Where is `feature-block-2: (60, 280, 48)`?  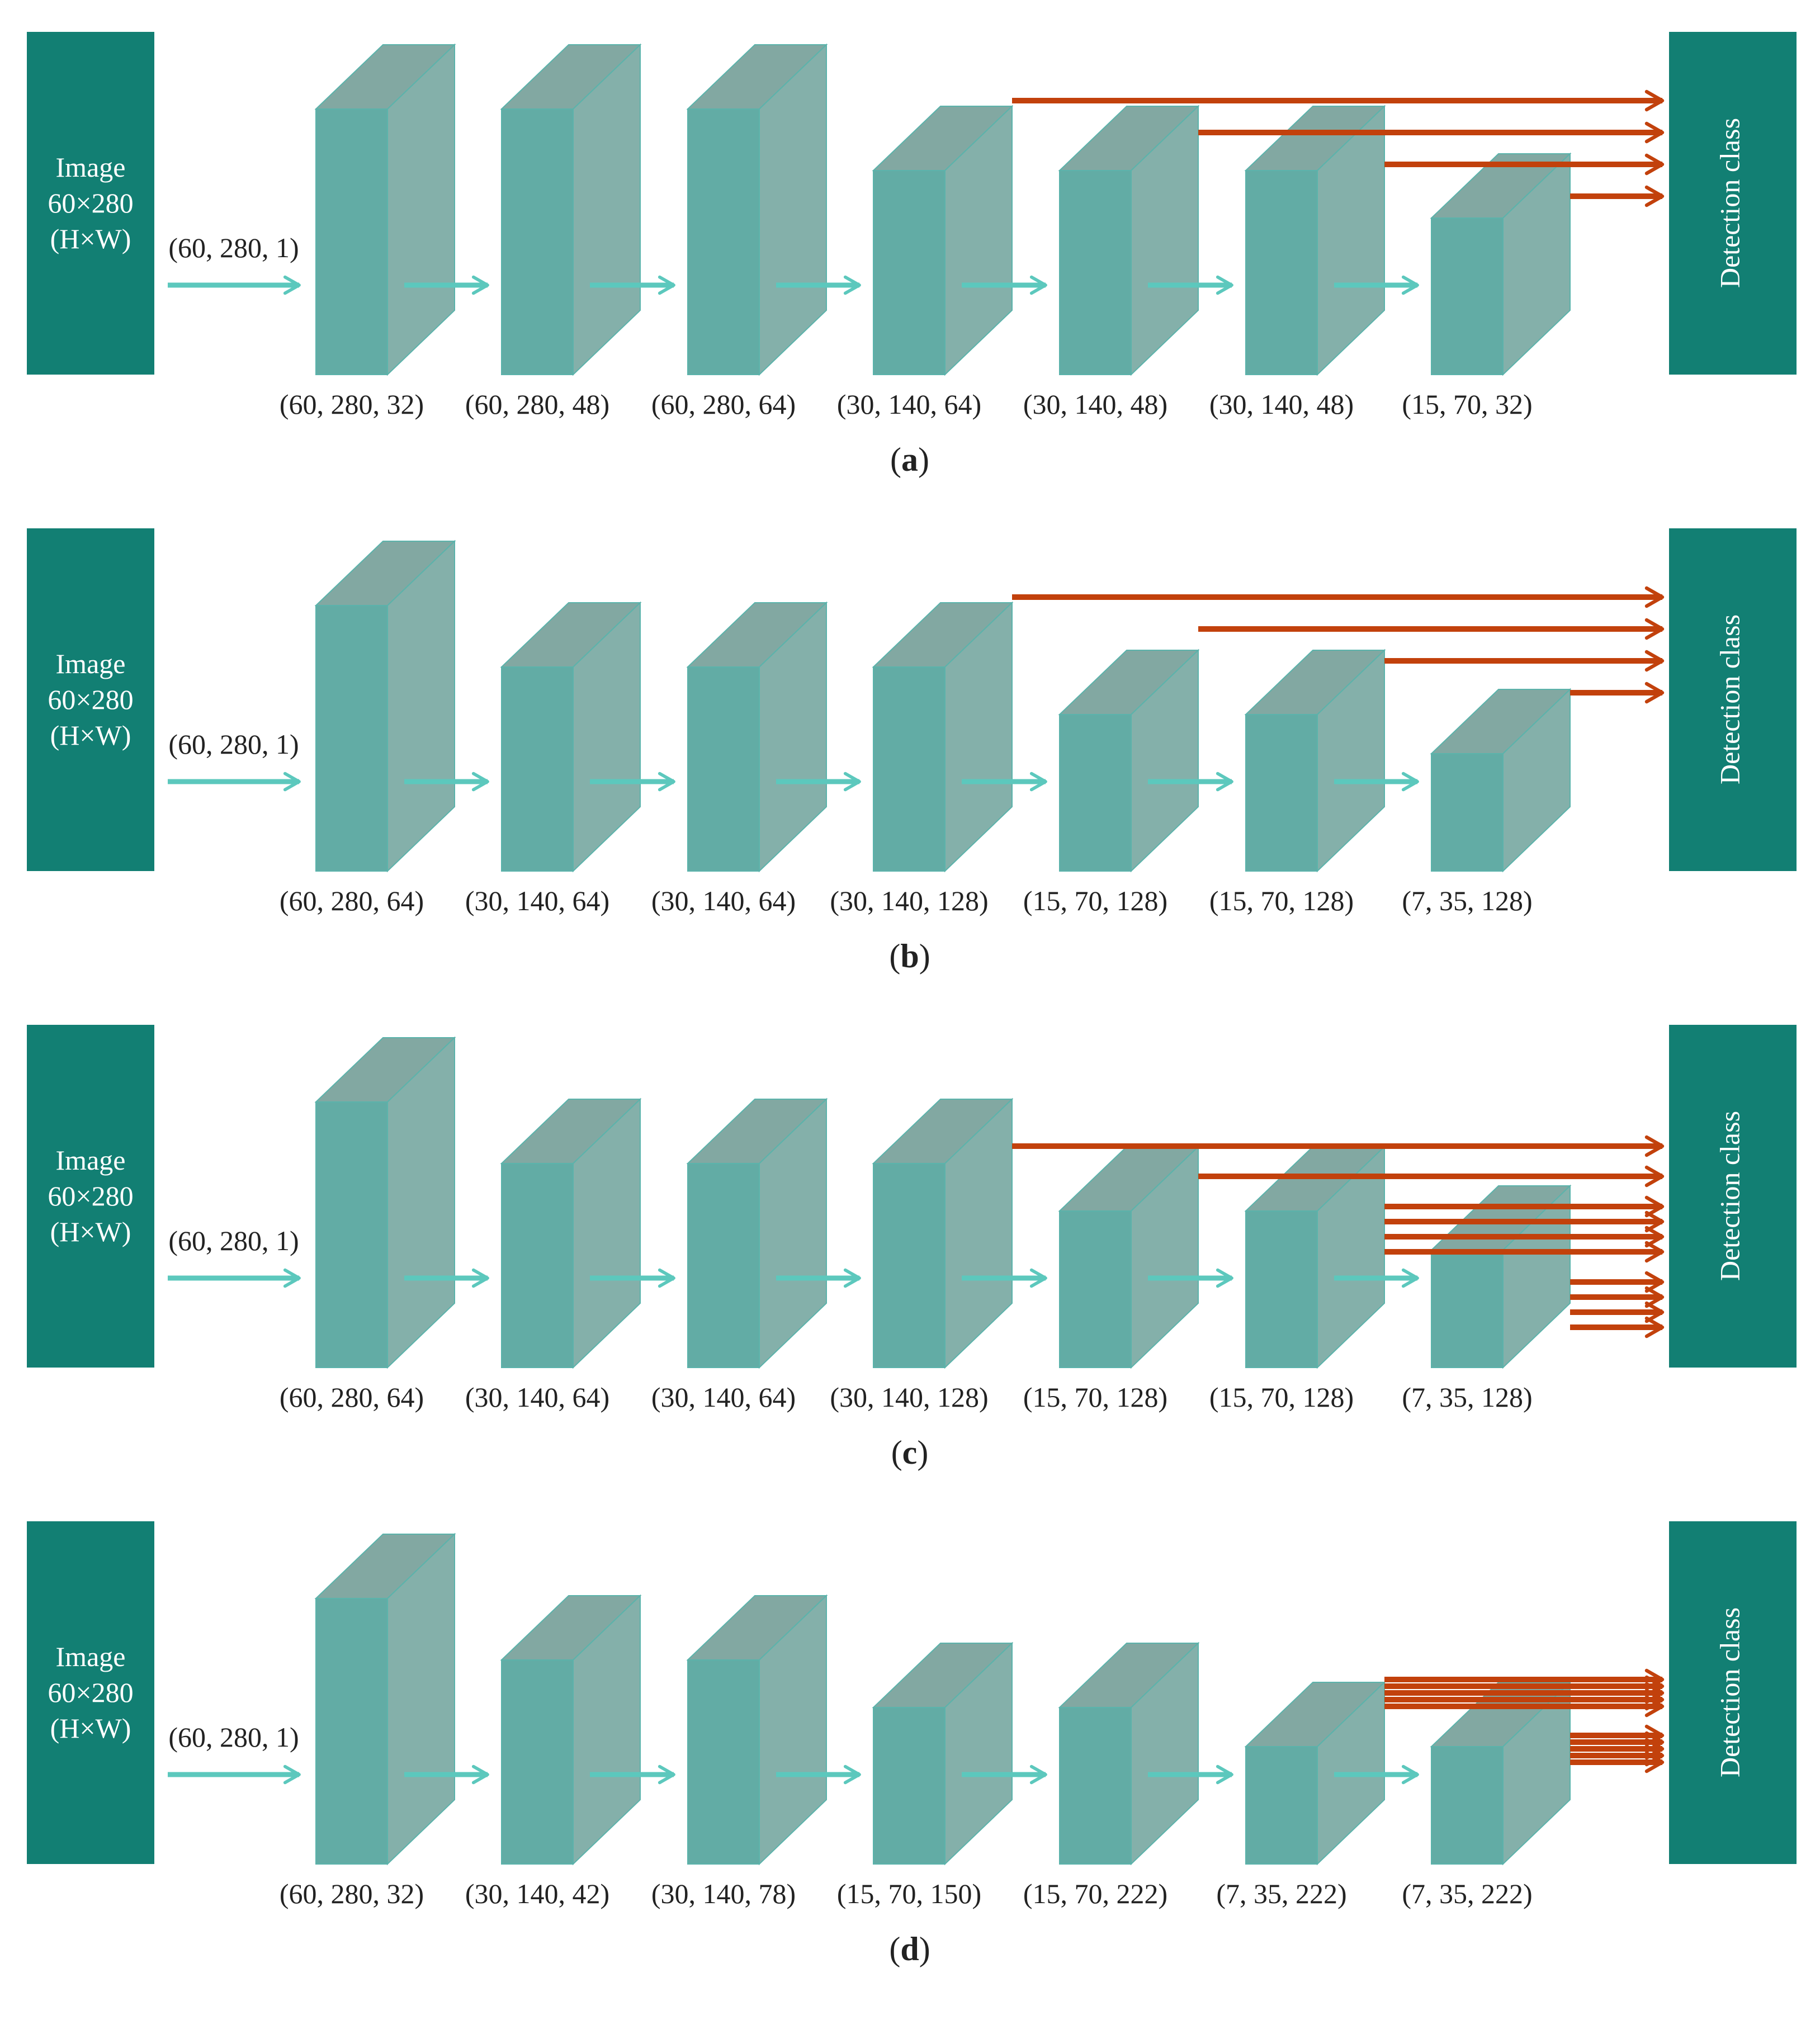
feature-block-2: (60, 280, 48) is located at coordinates (553, 232).